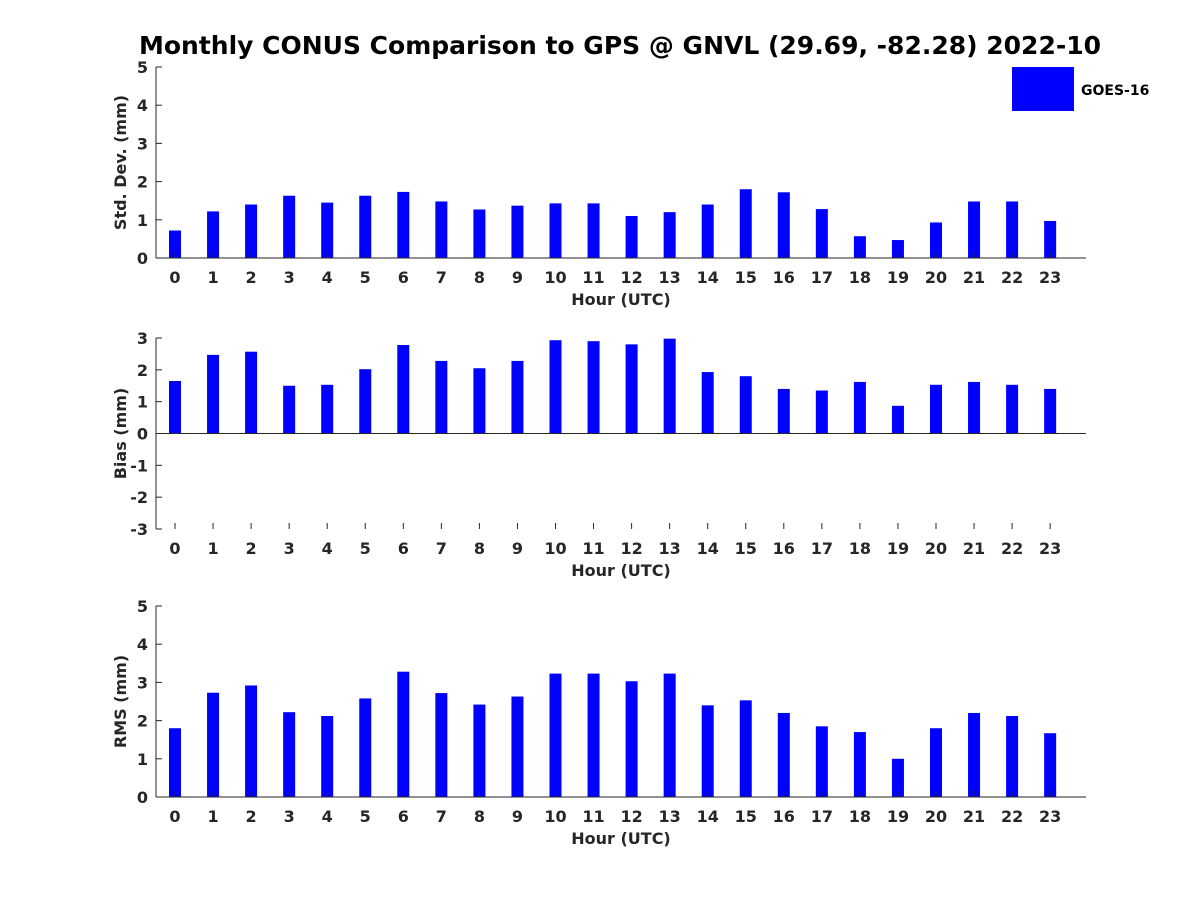 This screenshot has height=900, width=1200. Describe the element at coordinates (139, 529) in the screenshot. I see `y-tick-label: -3` at that location.